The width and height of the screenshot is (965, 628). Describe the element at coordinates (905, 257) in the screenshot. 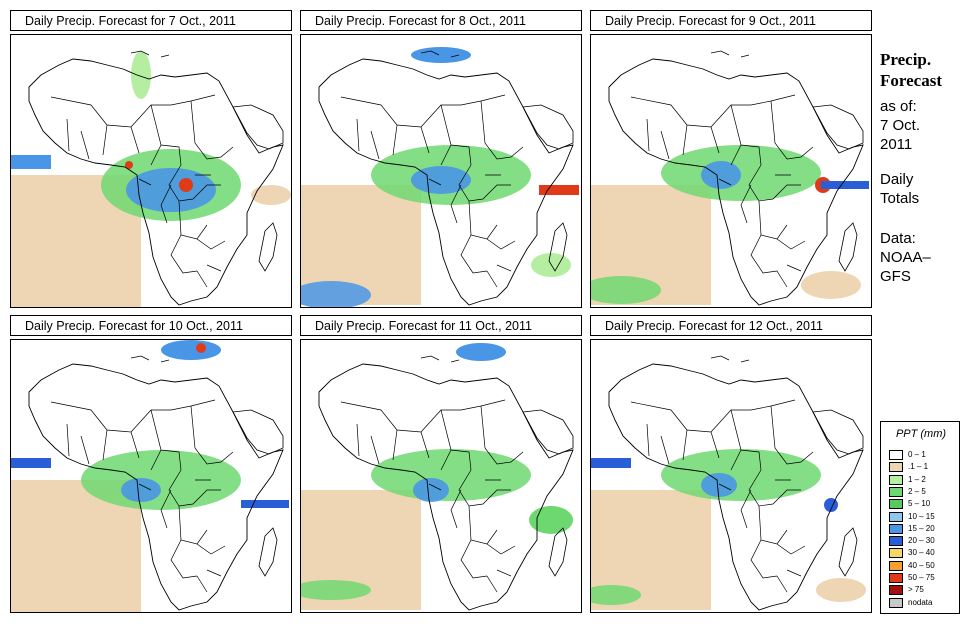

I see `data-source: NOAA–` at that location.